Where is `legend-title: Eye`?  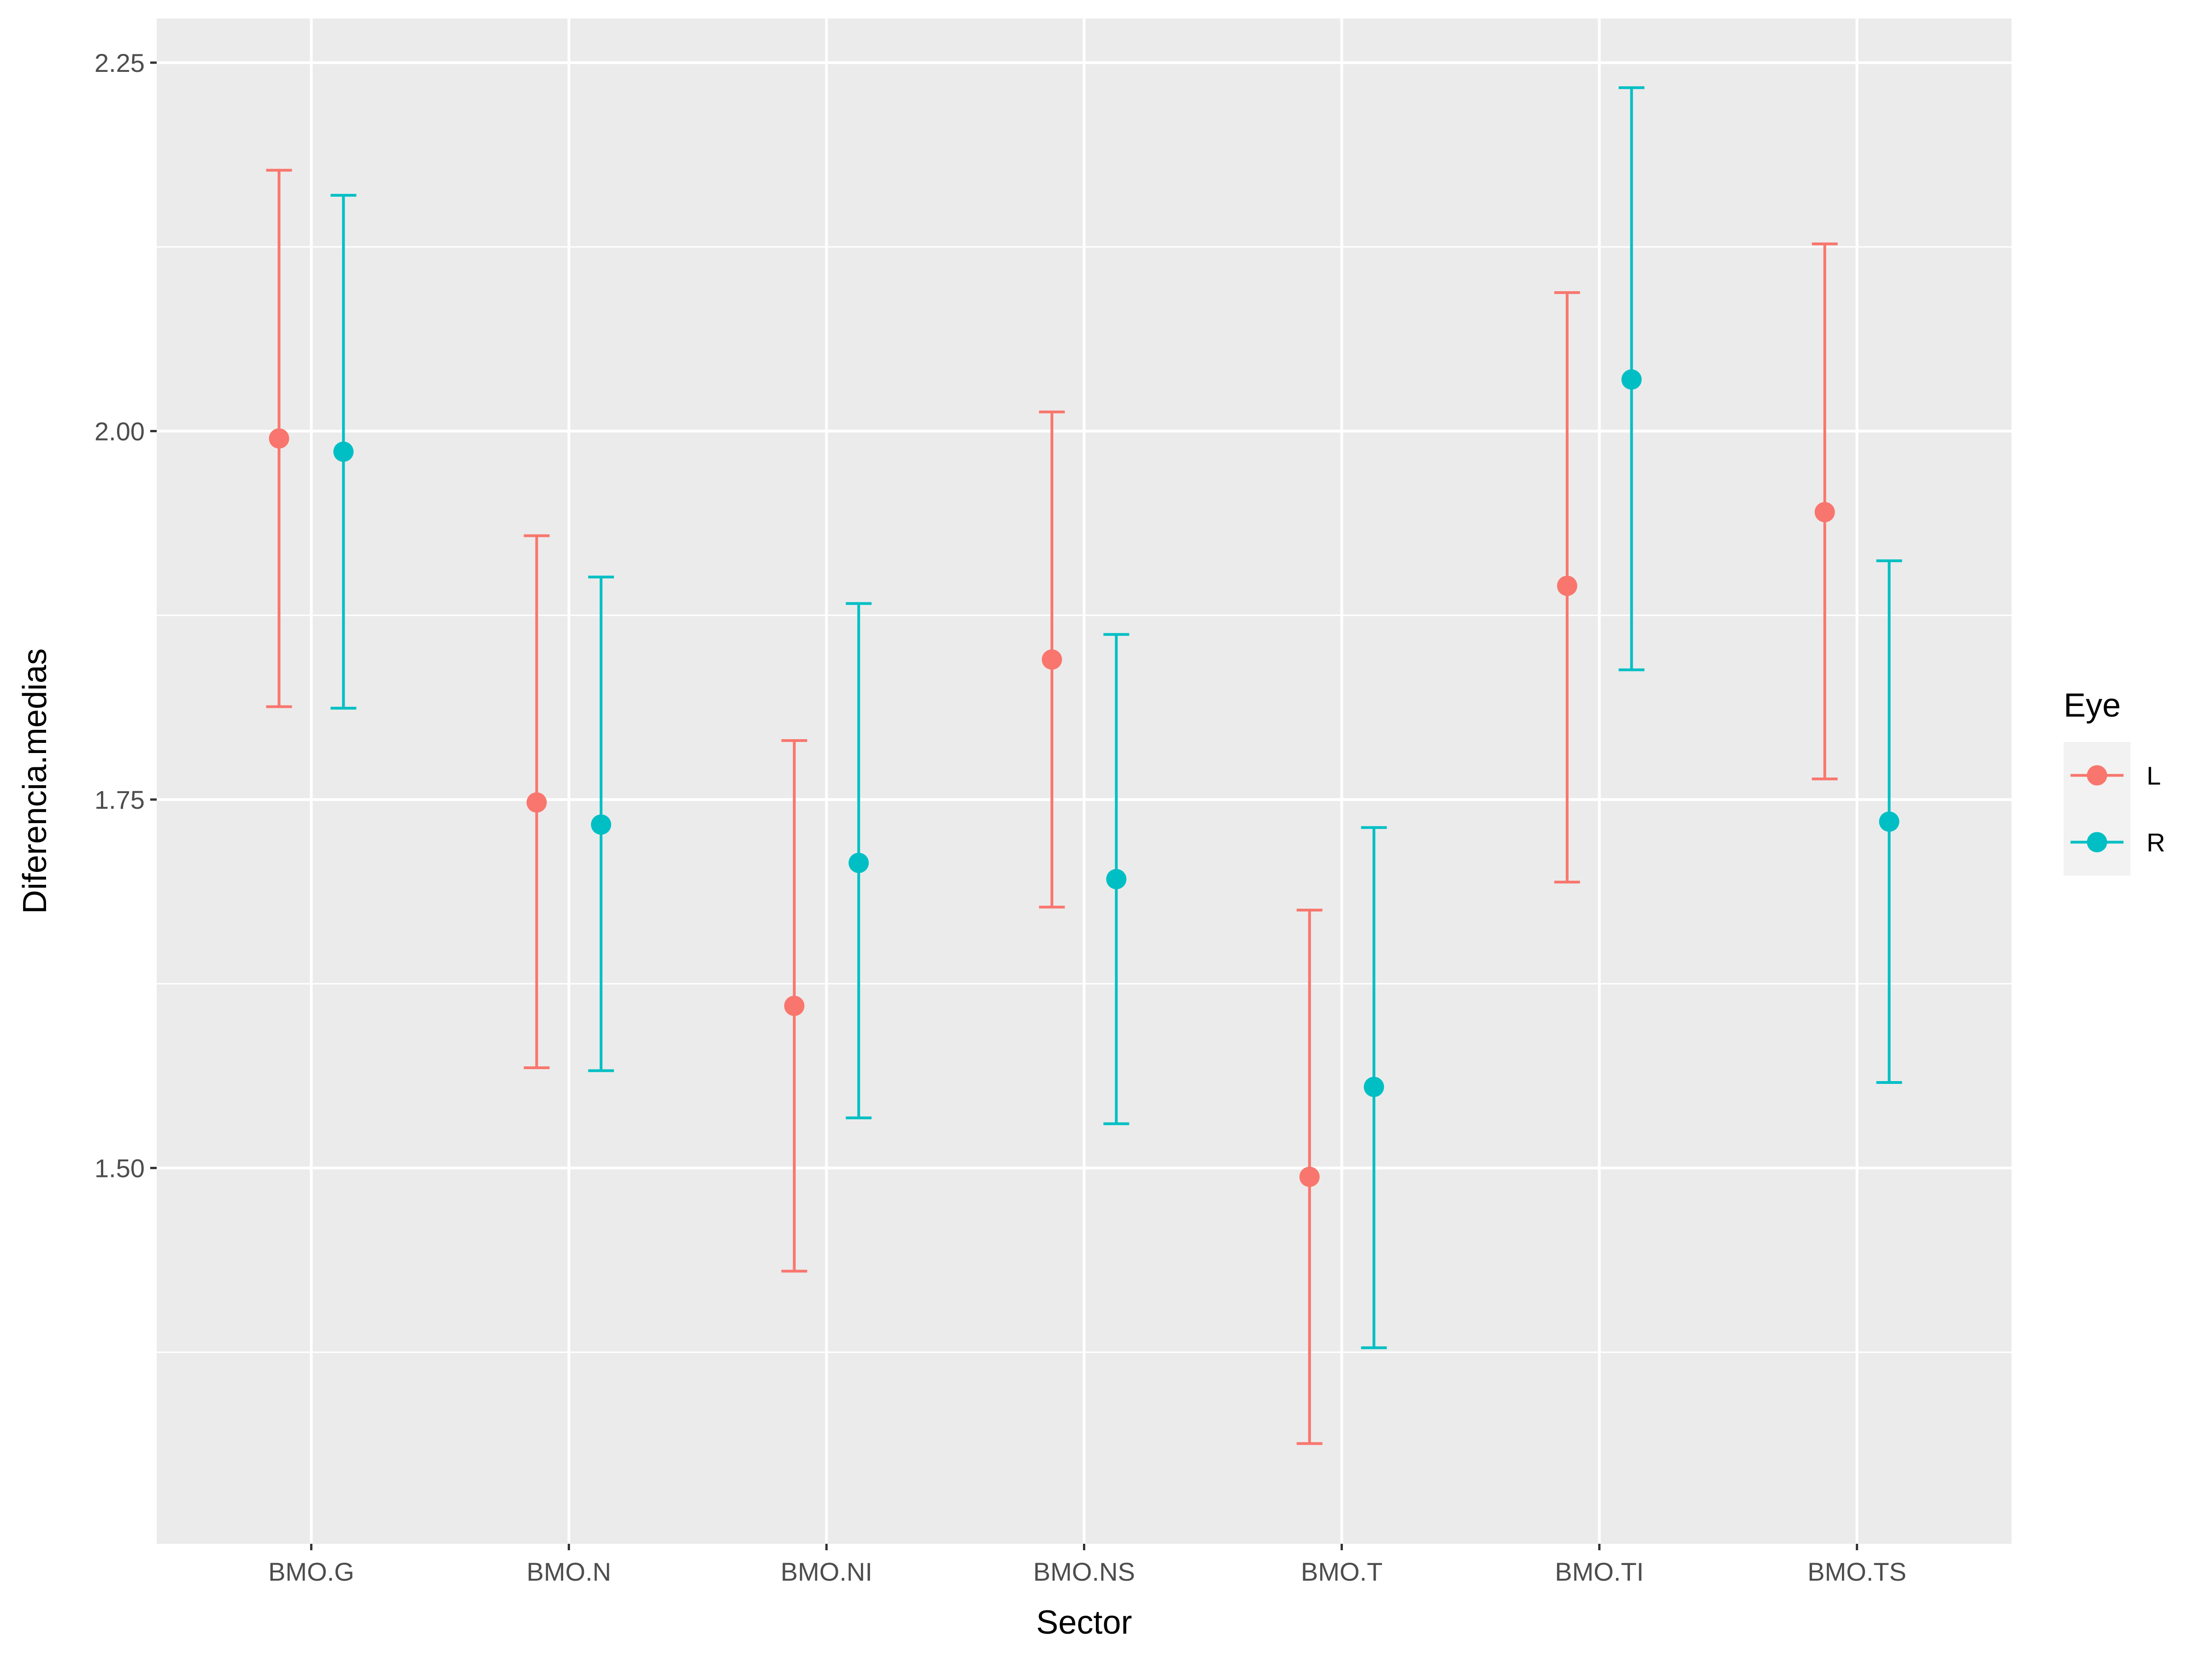
legend-title: Eye is located at coordinates (2092, 705).